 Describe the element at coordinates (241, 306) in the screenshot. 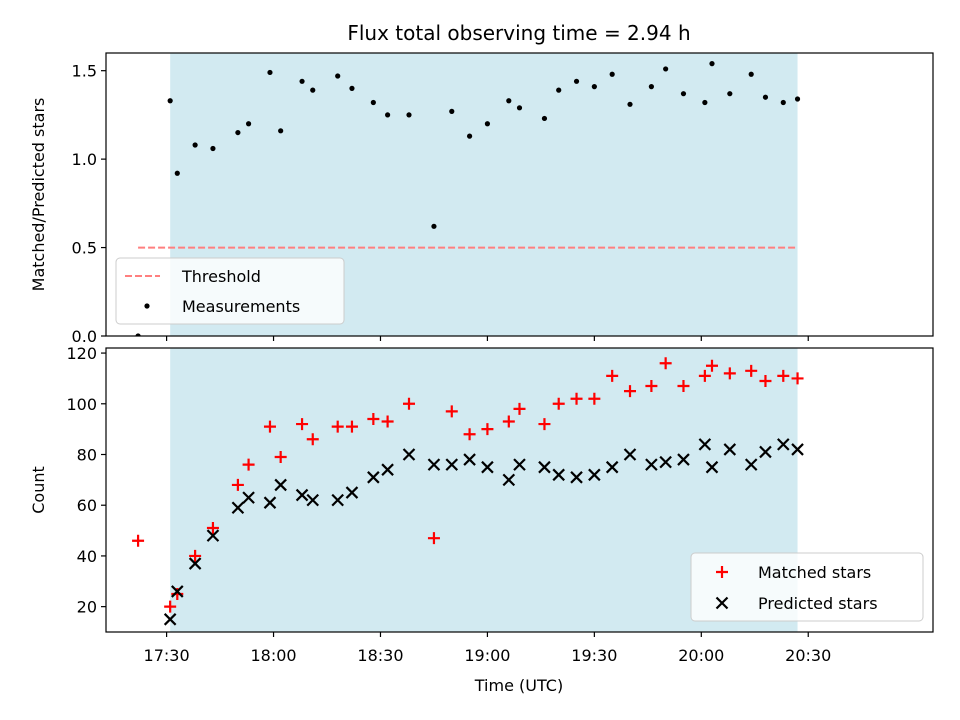

I see `legend-measurements-label: Measurements` at that location.